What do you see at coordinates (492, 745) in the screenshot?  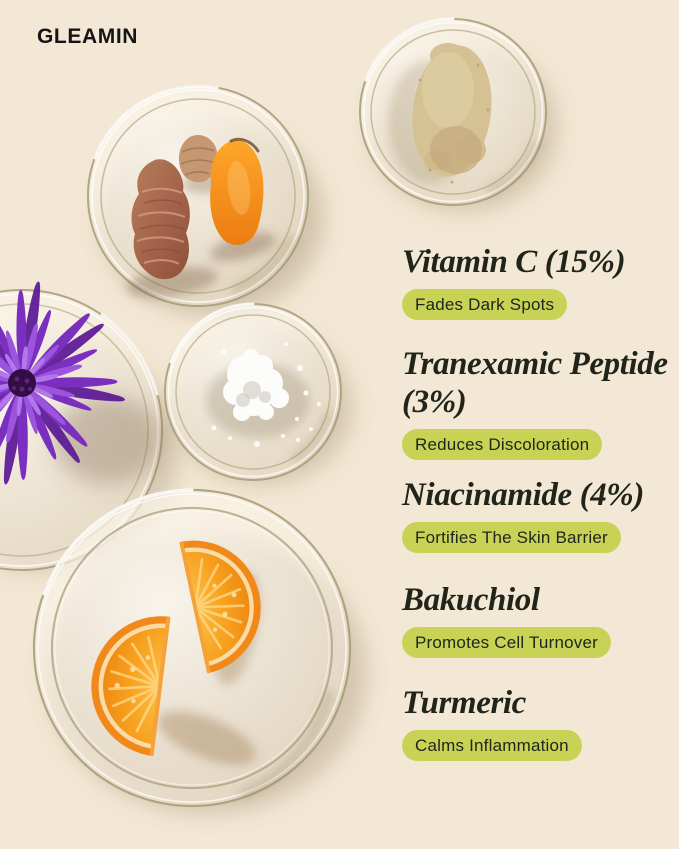 I see `benefit-pill: Calms Inflammation` at bounding box center [492, 745].